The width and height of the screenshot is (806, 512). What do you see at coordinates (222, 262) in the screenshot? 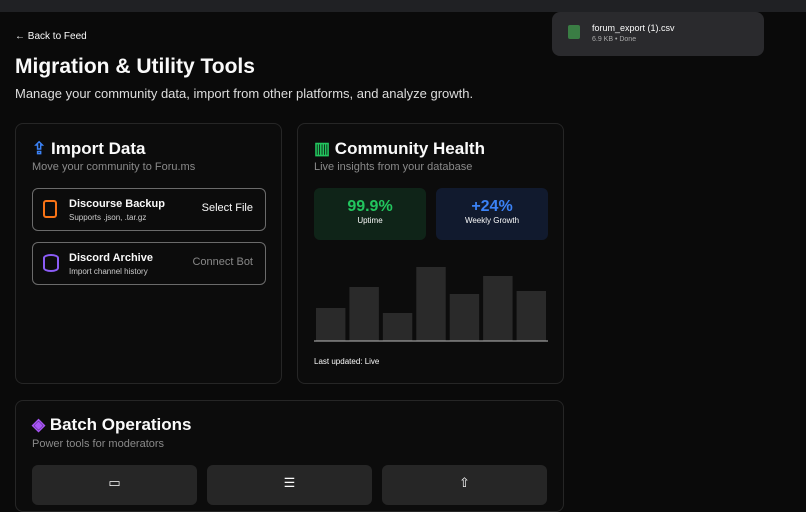
I see `connect-bot-button: Connect Bot` at bounding box center [222, 262].